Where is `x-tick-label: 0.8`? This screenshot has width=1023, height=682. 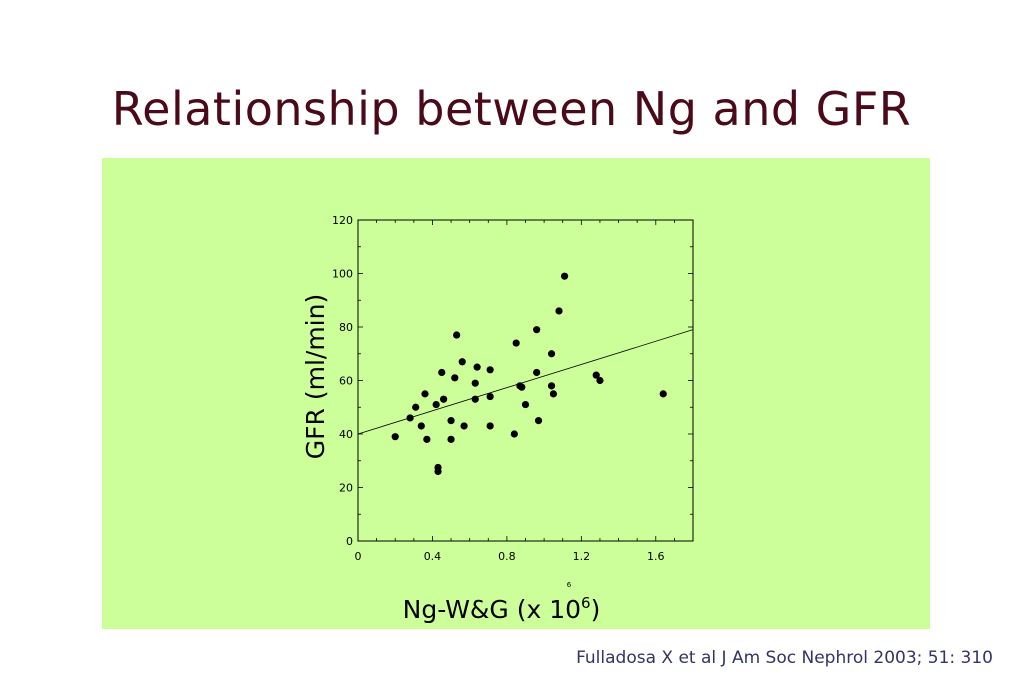 x-tick-label: 0.8 is located at coordinates (507, 556).